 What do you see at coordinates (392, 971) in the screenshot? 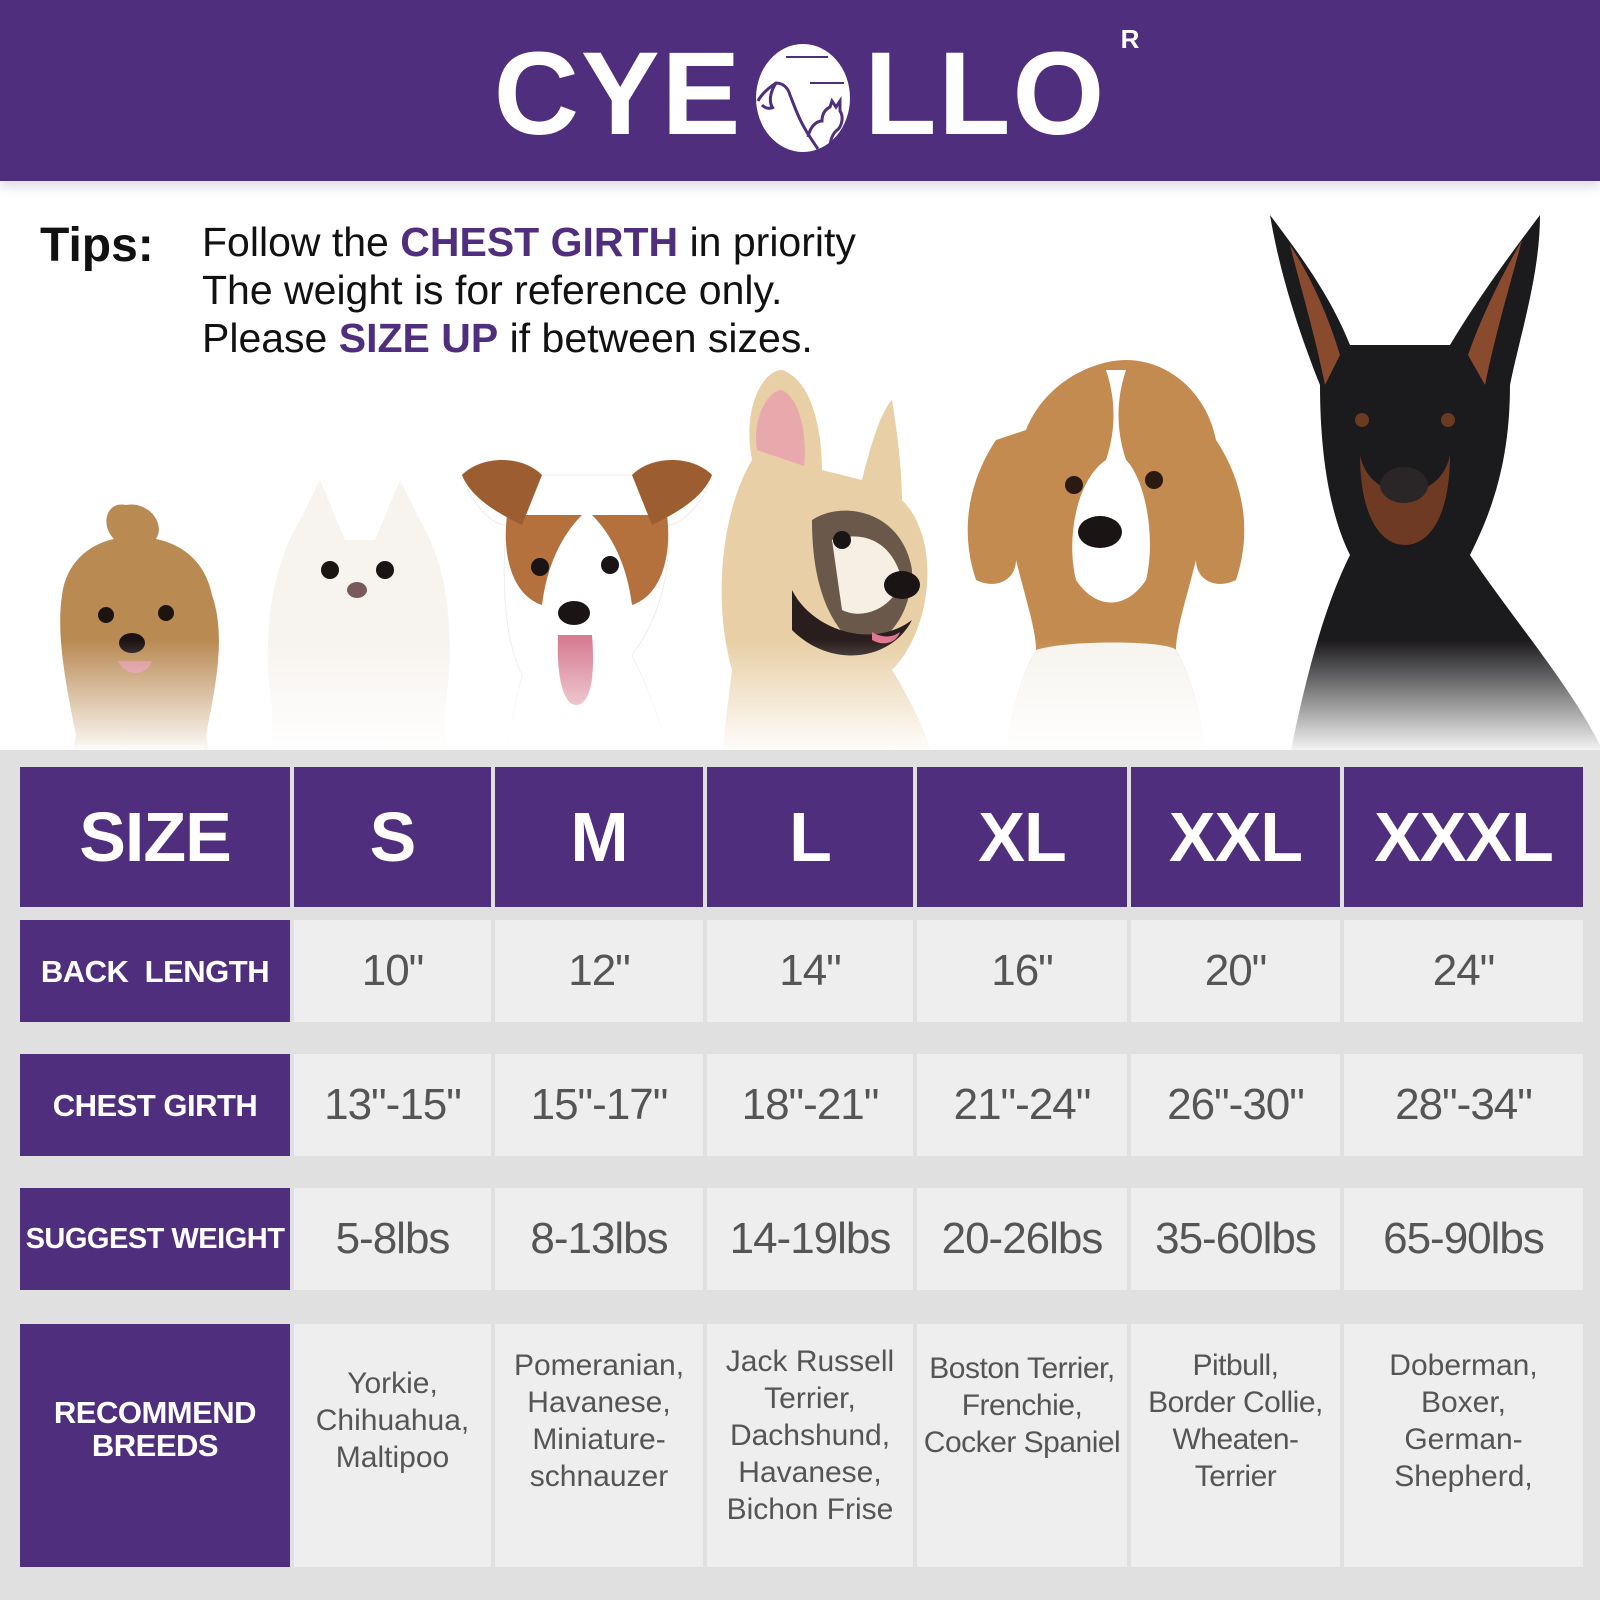
I see `back-length-s: 10"` at bounding box center [392, 971].